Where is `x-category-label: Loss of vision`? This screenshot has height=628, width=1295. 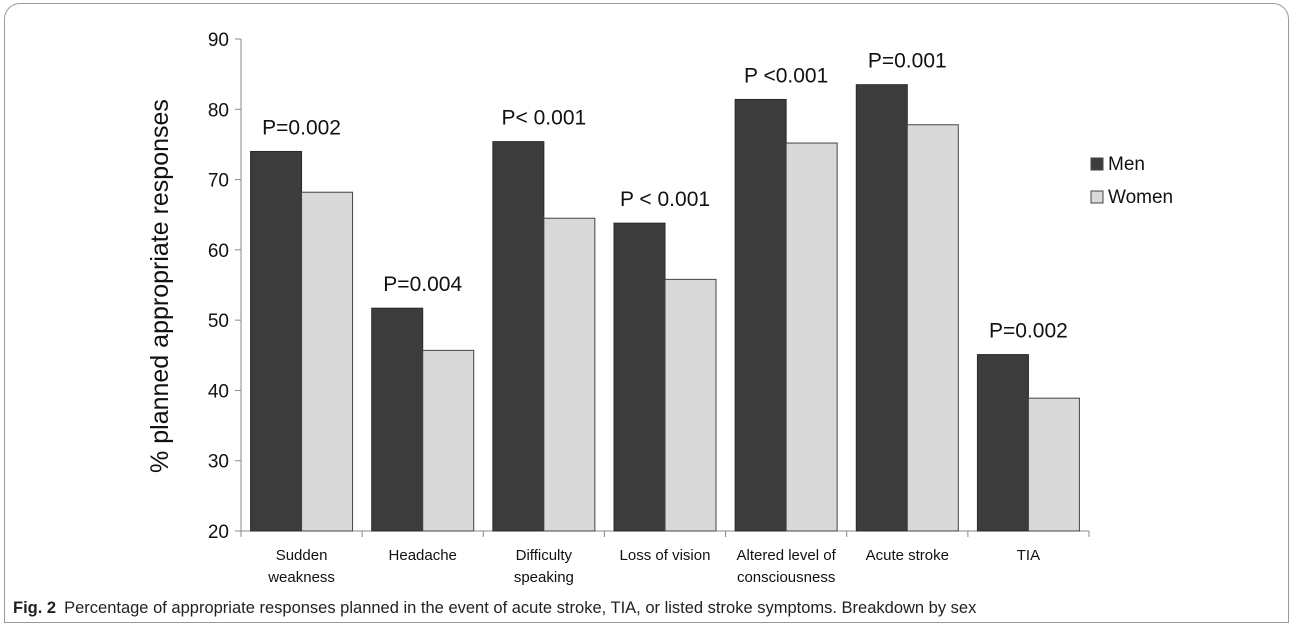 x-category-label: Loss of vision is located at coordinates (665, 555).